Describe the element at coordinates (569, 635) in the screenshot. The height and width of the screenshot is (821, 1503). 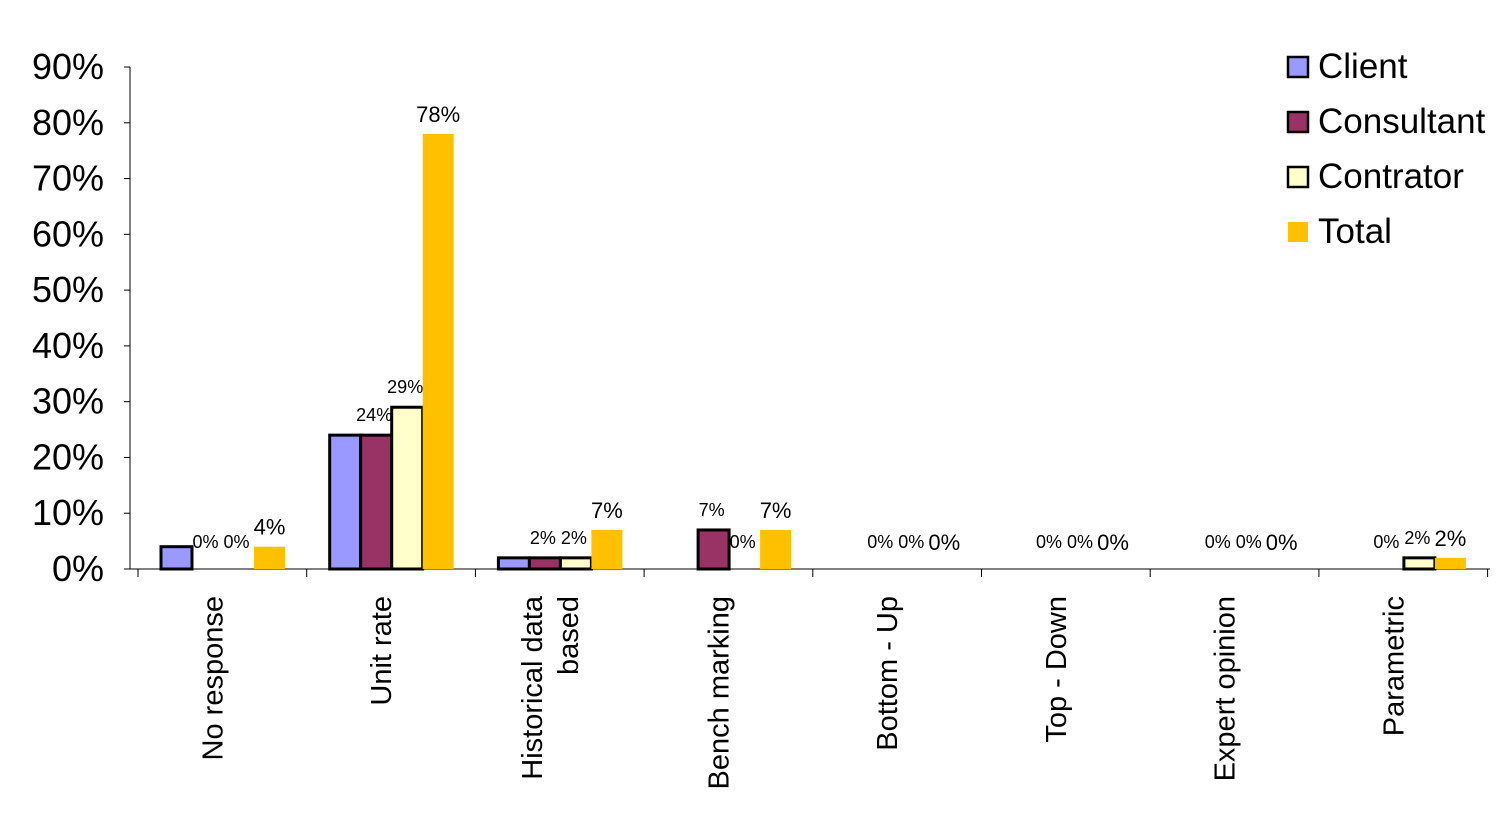
I see `x-category-label: based` at that location.